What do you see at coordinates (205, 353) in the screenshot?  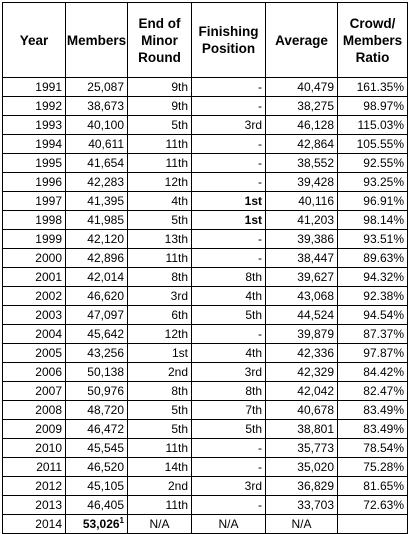 I see `table-row: 2005 43,256 1st 4th 42,336 97.87%` at bounding box center [205, 353].